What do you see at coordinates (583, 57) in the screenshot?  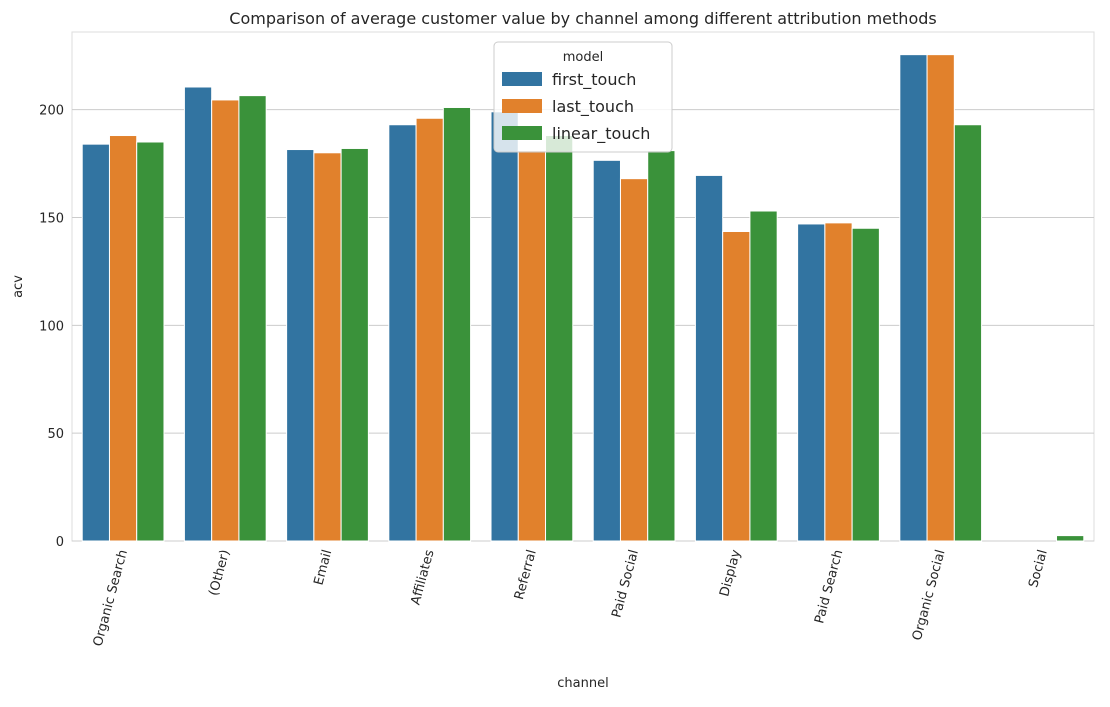 I see `legend-title: model` at bounding box center [583, 57].